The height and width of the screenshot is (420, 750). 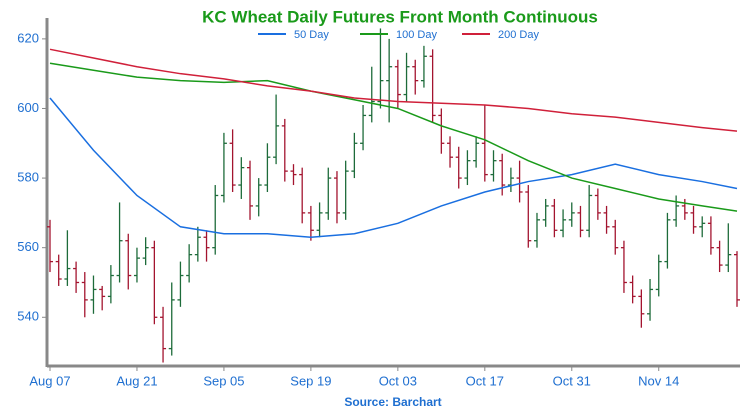 I want to click on legend-label: 50 Day, so click(x=311, y=35).